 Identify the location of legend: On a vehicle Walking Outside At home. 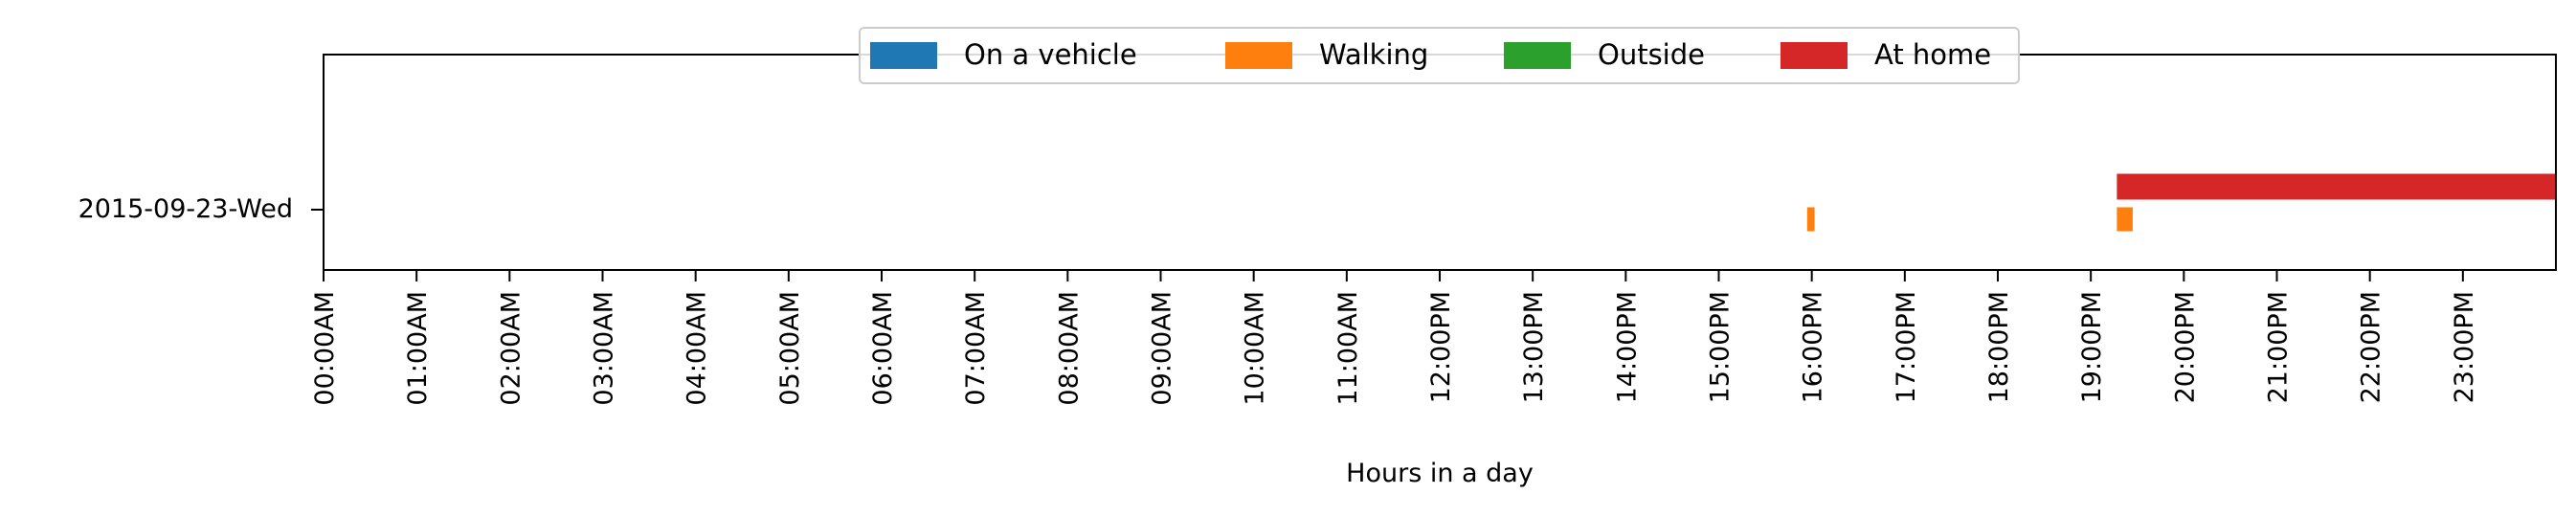
(1439, 55).